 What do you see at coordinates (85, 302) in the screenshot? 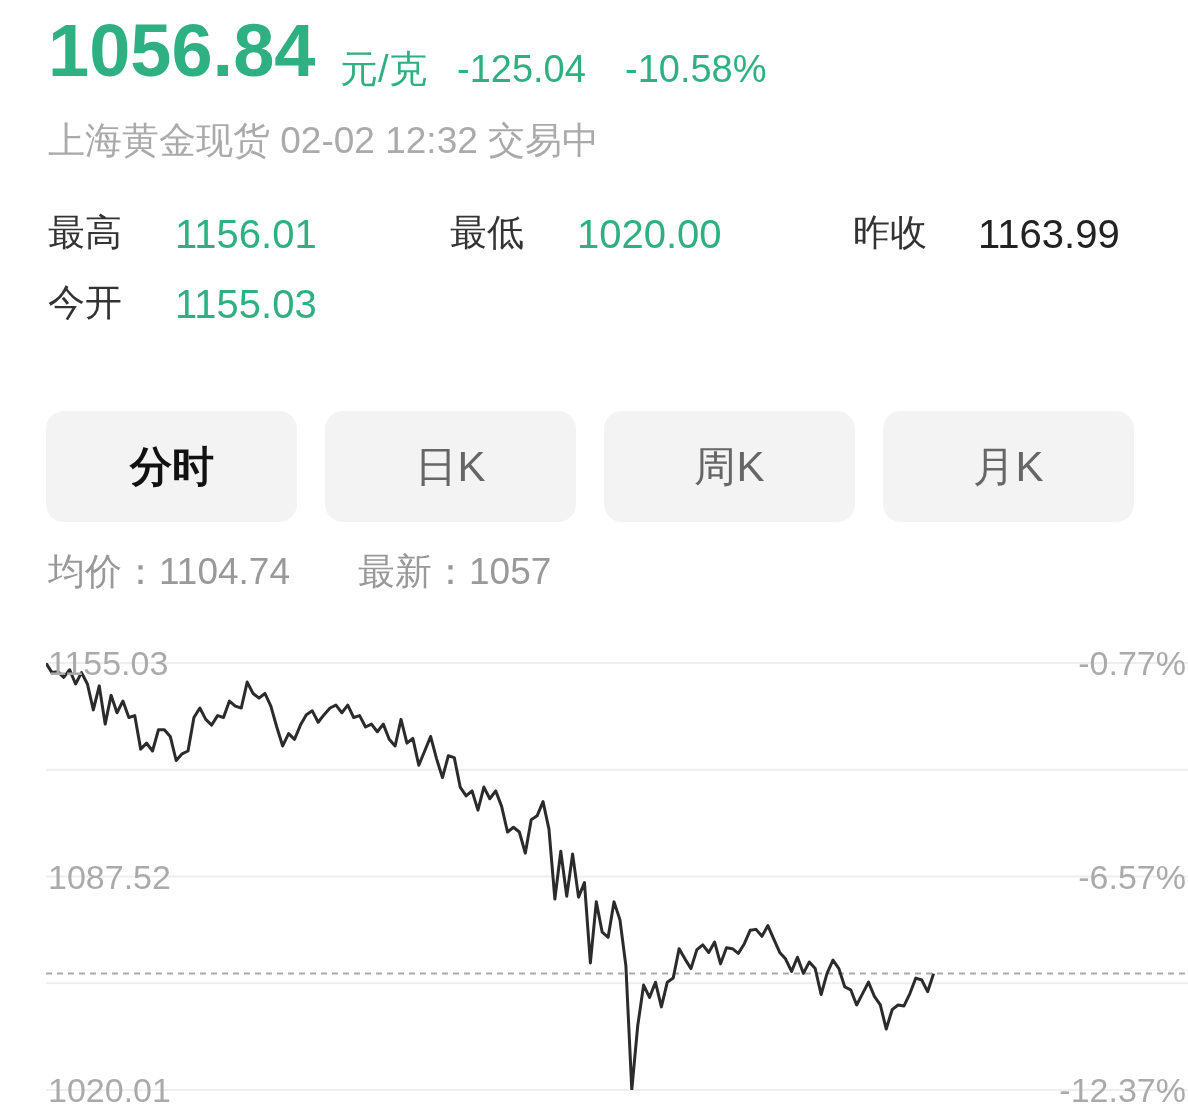
I see `text: 今开` at bounding box center [85, 302].